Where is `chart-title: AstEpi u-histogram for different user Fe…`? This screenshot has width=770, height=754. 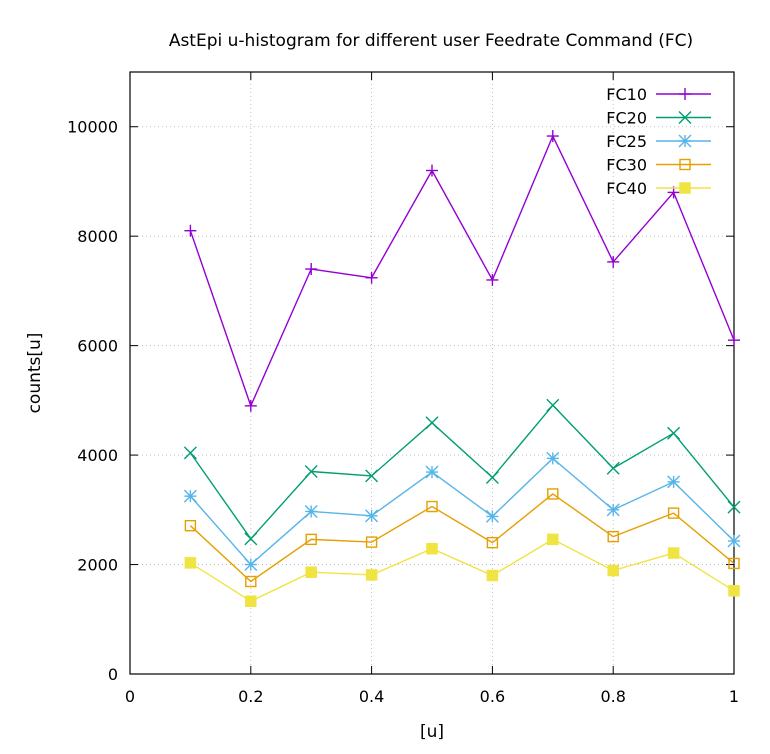 chart-title: AstEpi u-histogram for different user Fe… is located at coordinates (431, 41).